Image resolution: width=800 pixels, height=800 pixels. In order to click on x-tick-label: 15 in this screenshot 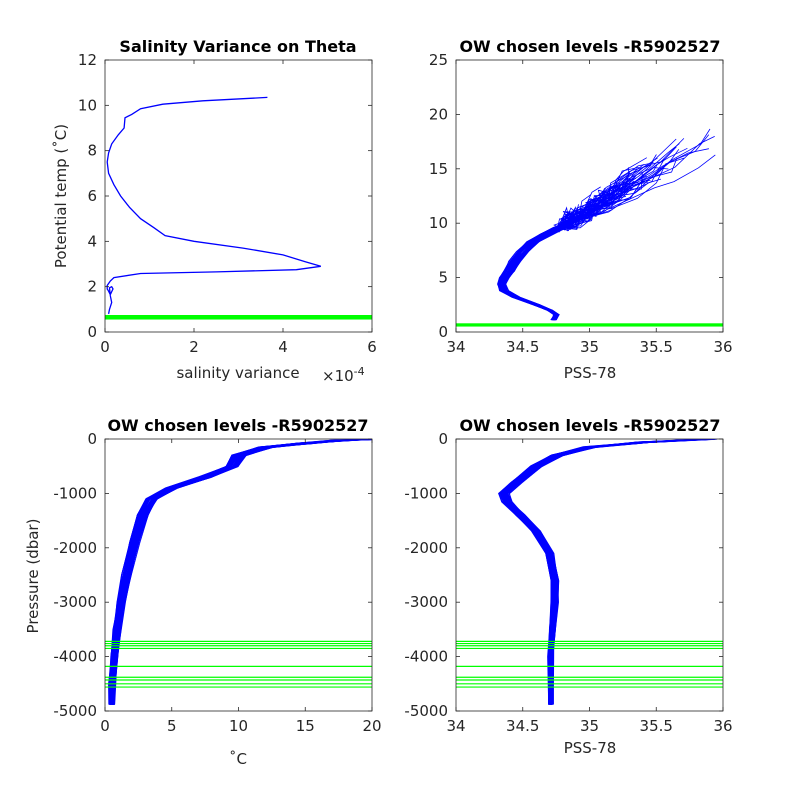, I will do `click(305, 726)`.